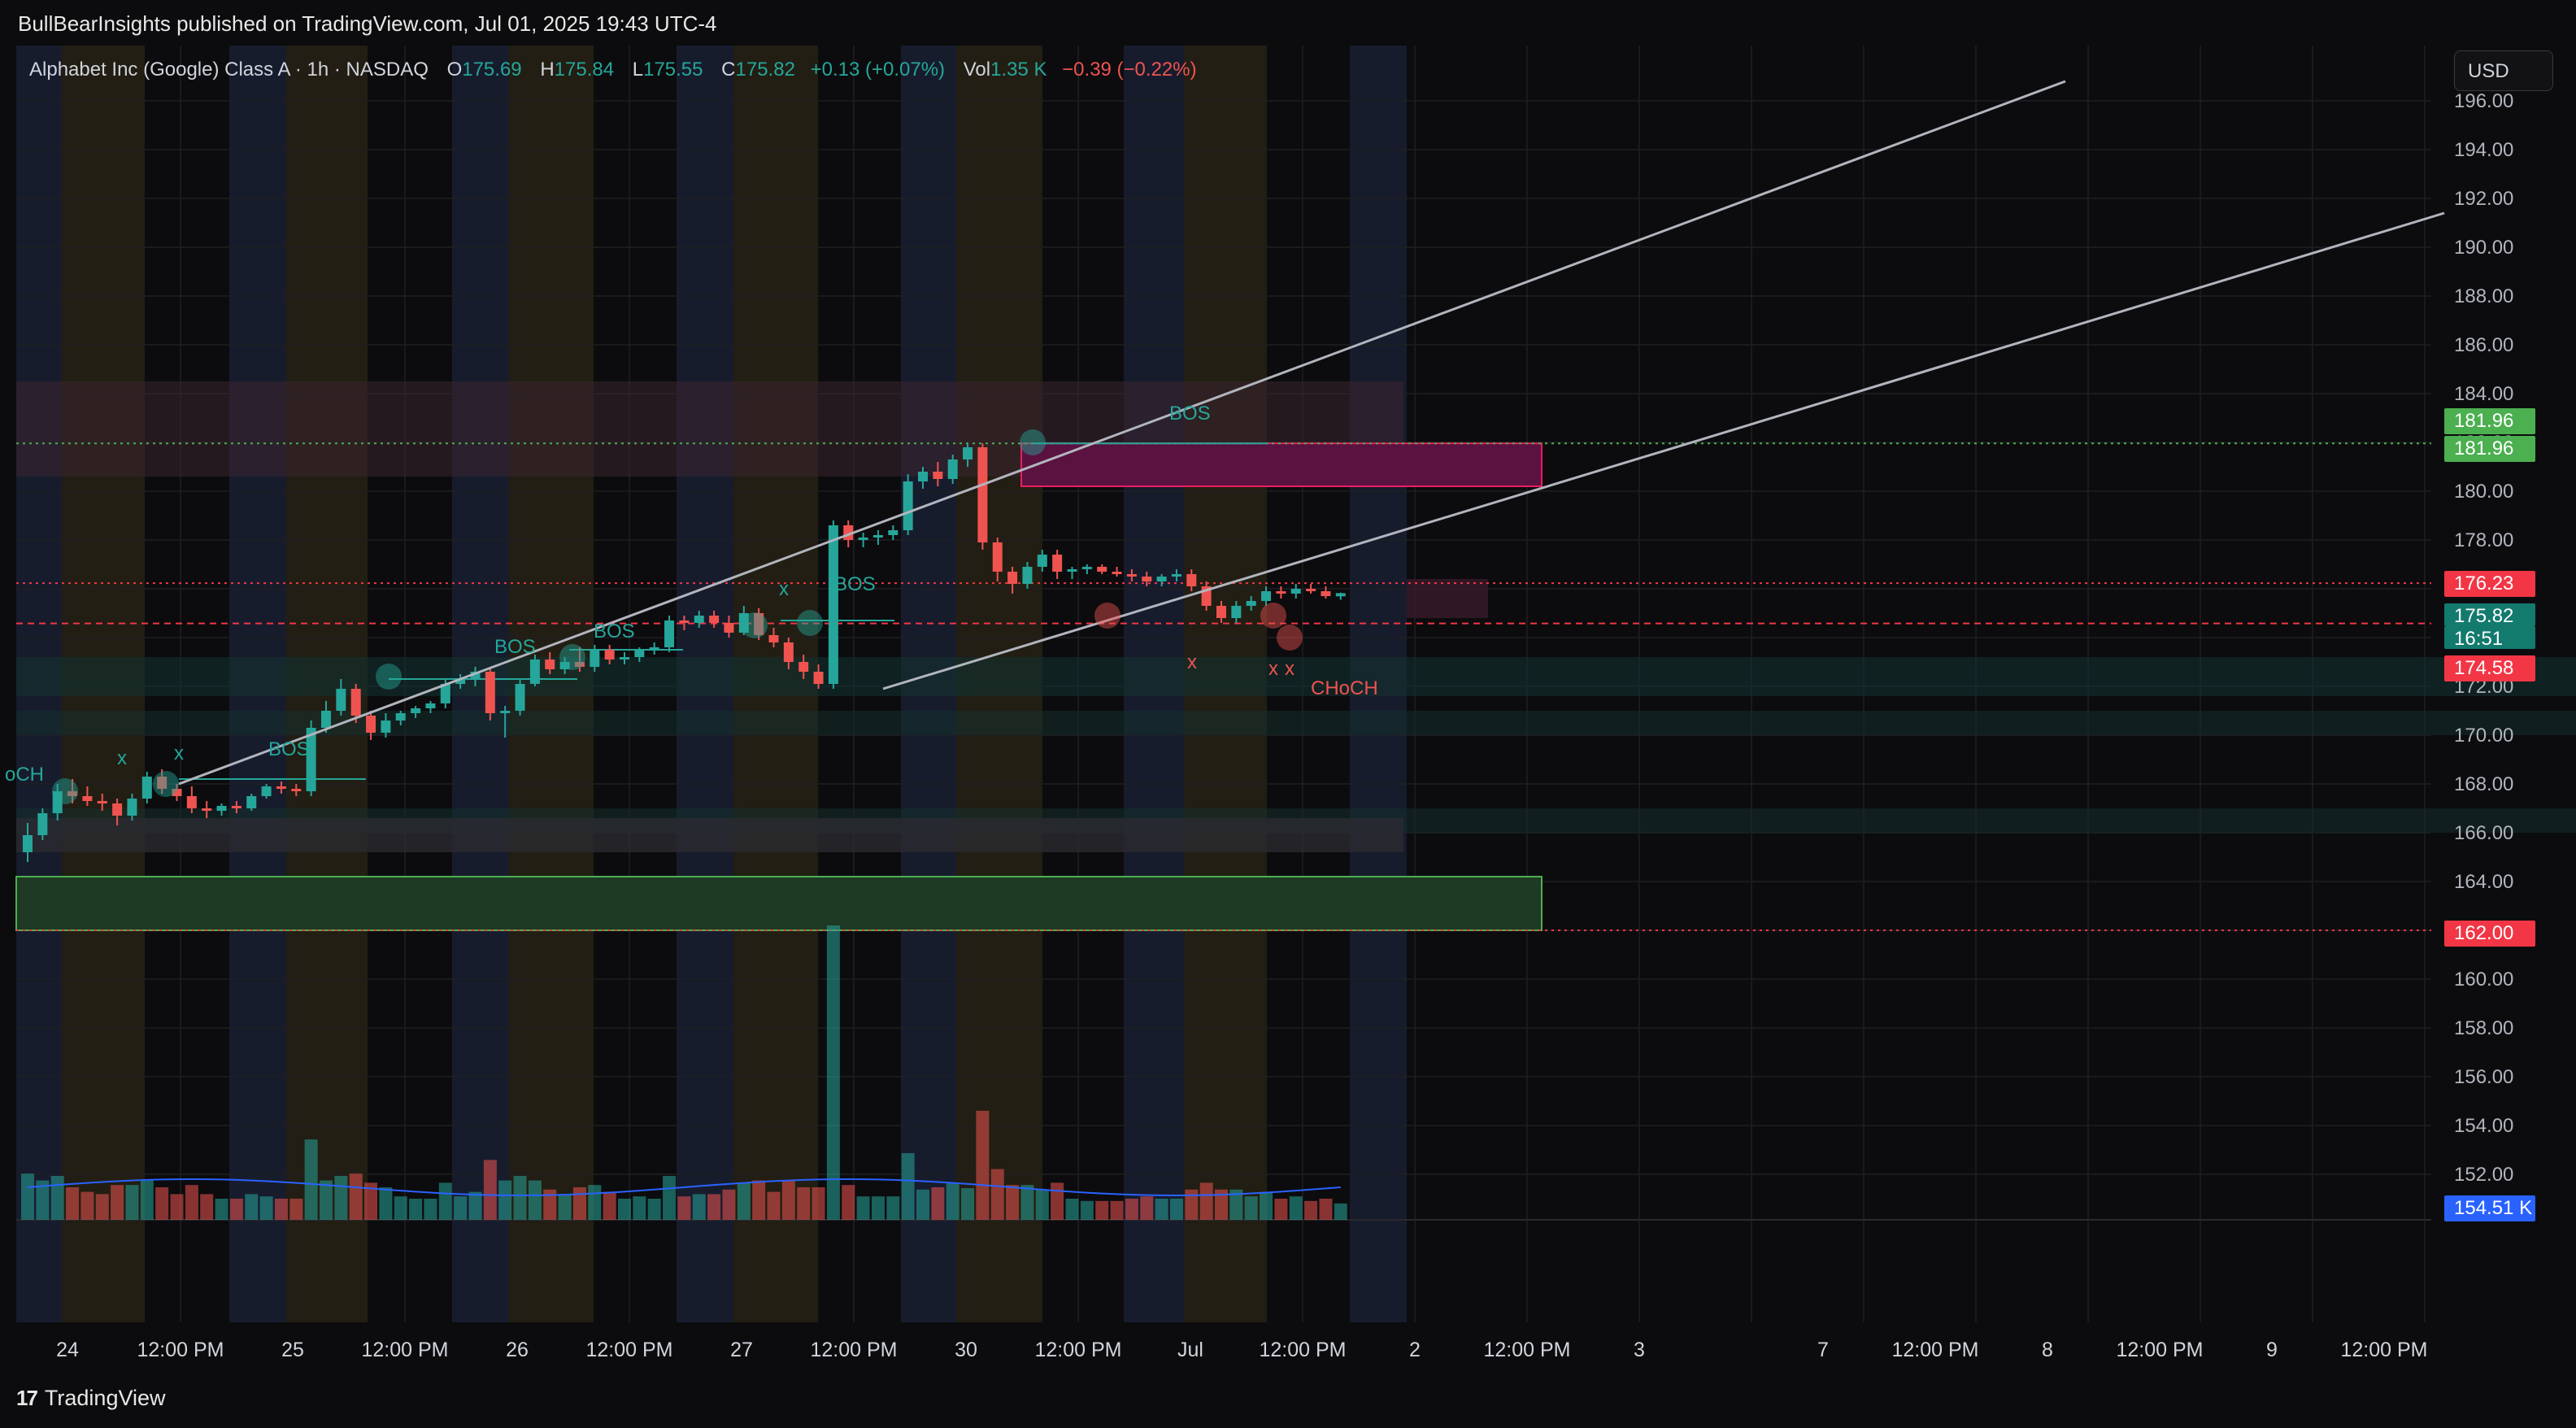 The width and height of the screenshot is (2576, 1428). I want to click on price-tick-label: 166.00, so click(2484, 833).